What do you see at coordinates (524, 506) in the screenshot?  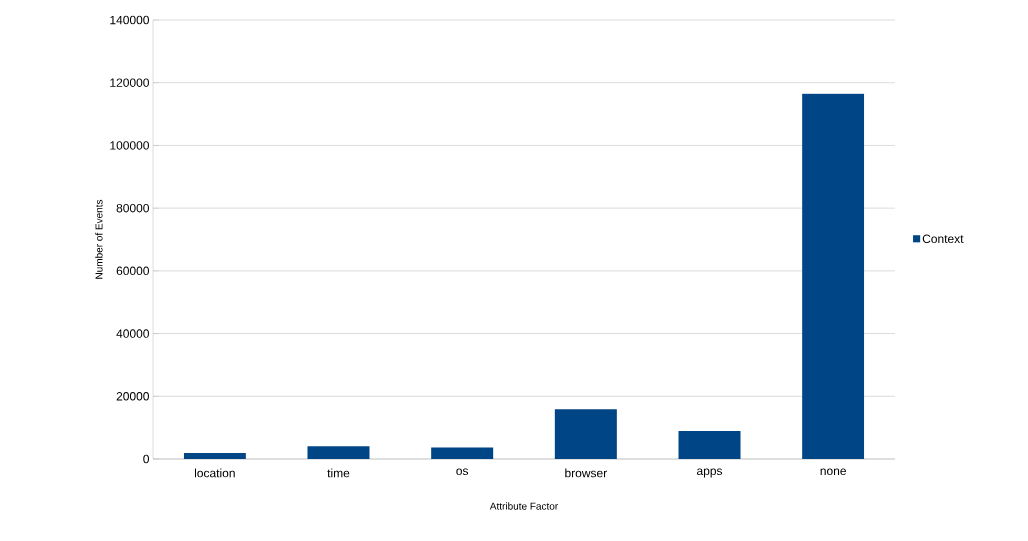 I see `x-axis-title: Attribute Factor` at bounding box center [524, 506].